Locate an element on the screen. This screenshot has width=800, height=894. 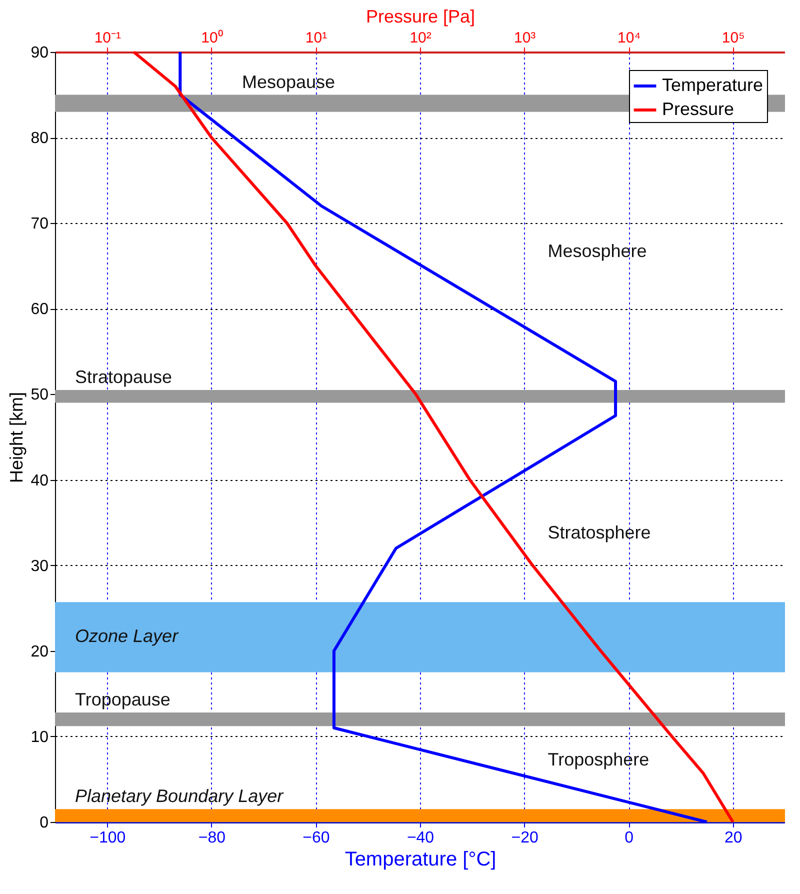
x2-tick-label: 10³ is located at coordinates (525, 38).